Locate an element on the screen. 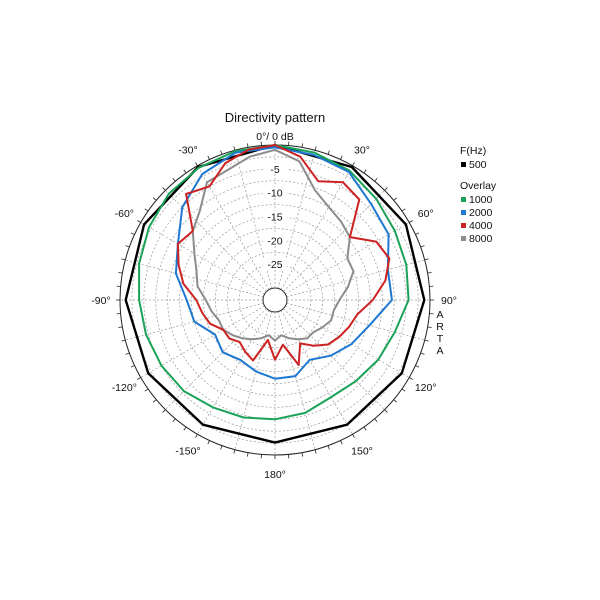 The image size is (600, 600). angle-tick-label: 120° is located at coordinates (426, 388).